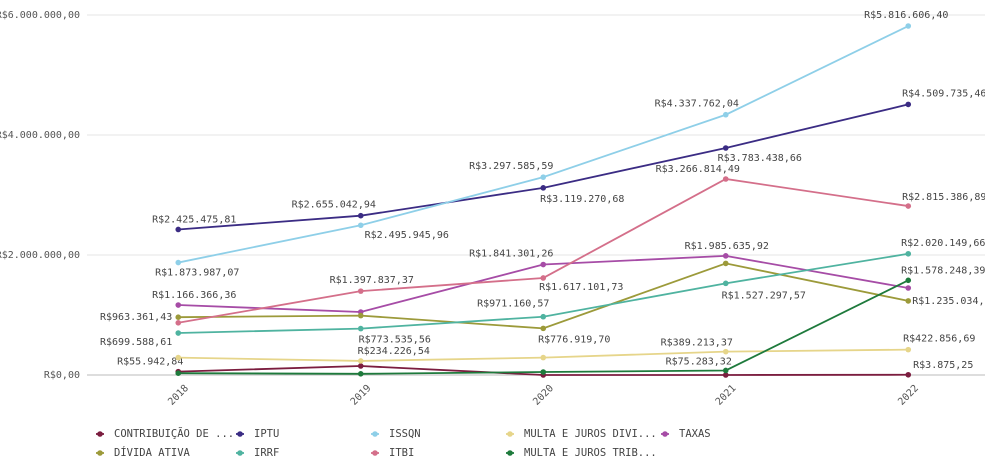  Describe the element at coordinates (136, 342) in the screenshot. I see `value-label: R$699.588,61` at that location.